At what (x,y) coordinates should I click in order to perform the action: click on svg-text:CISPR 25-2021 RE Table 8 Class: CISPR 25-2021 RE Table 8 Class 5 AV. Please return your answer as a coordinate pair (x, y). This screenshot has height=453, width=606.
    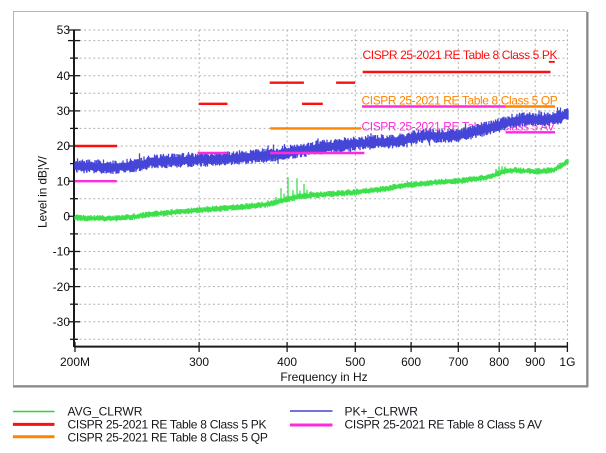
    Looking at the image, I should click on (443, 425).